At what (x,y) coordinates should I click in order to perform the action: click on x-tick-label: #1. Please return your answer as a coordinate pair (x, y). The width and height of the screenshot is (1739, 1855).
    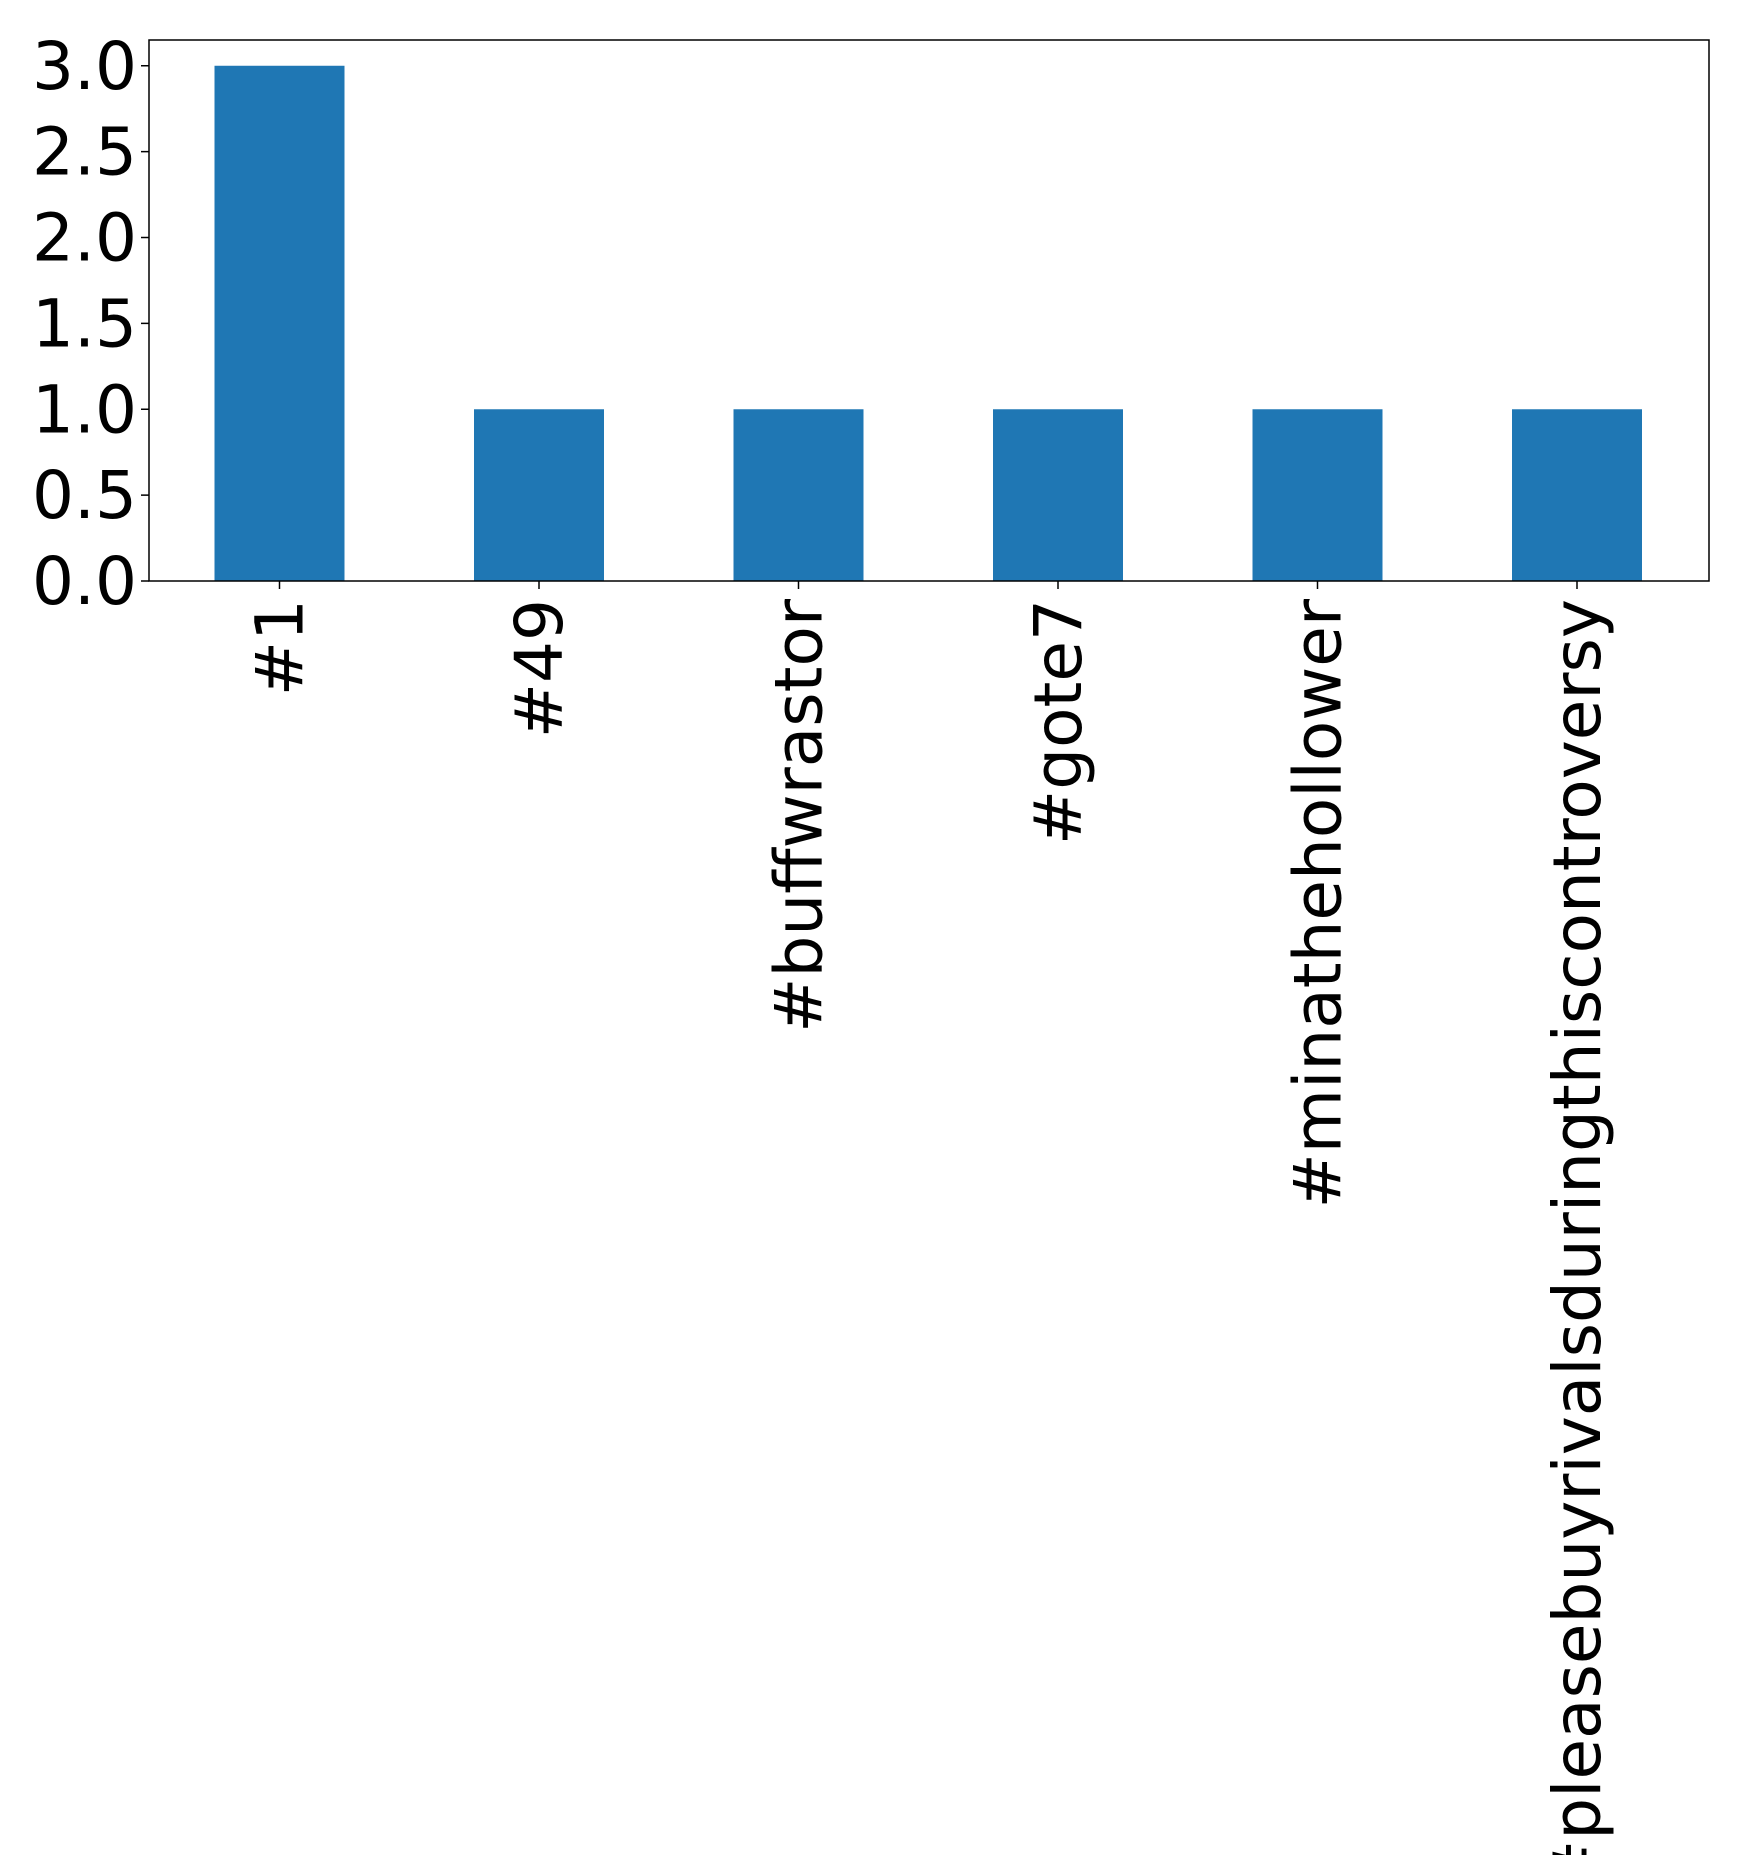
    Looking at the image, I should click on (280, 647).